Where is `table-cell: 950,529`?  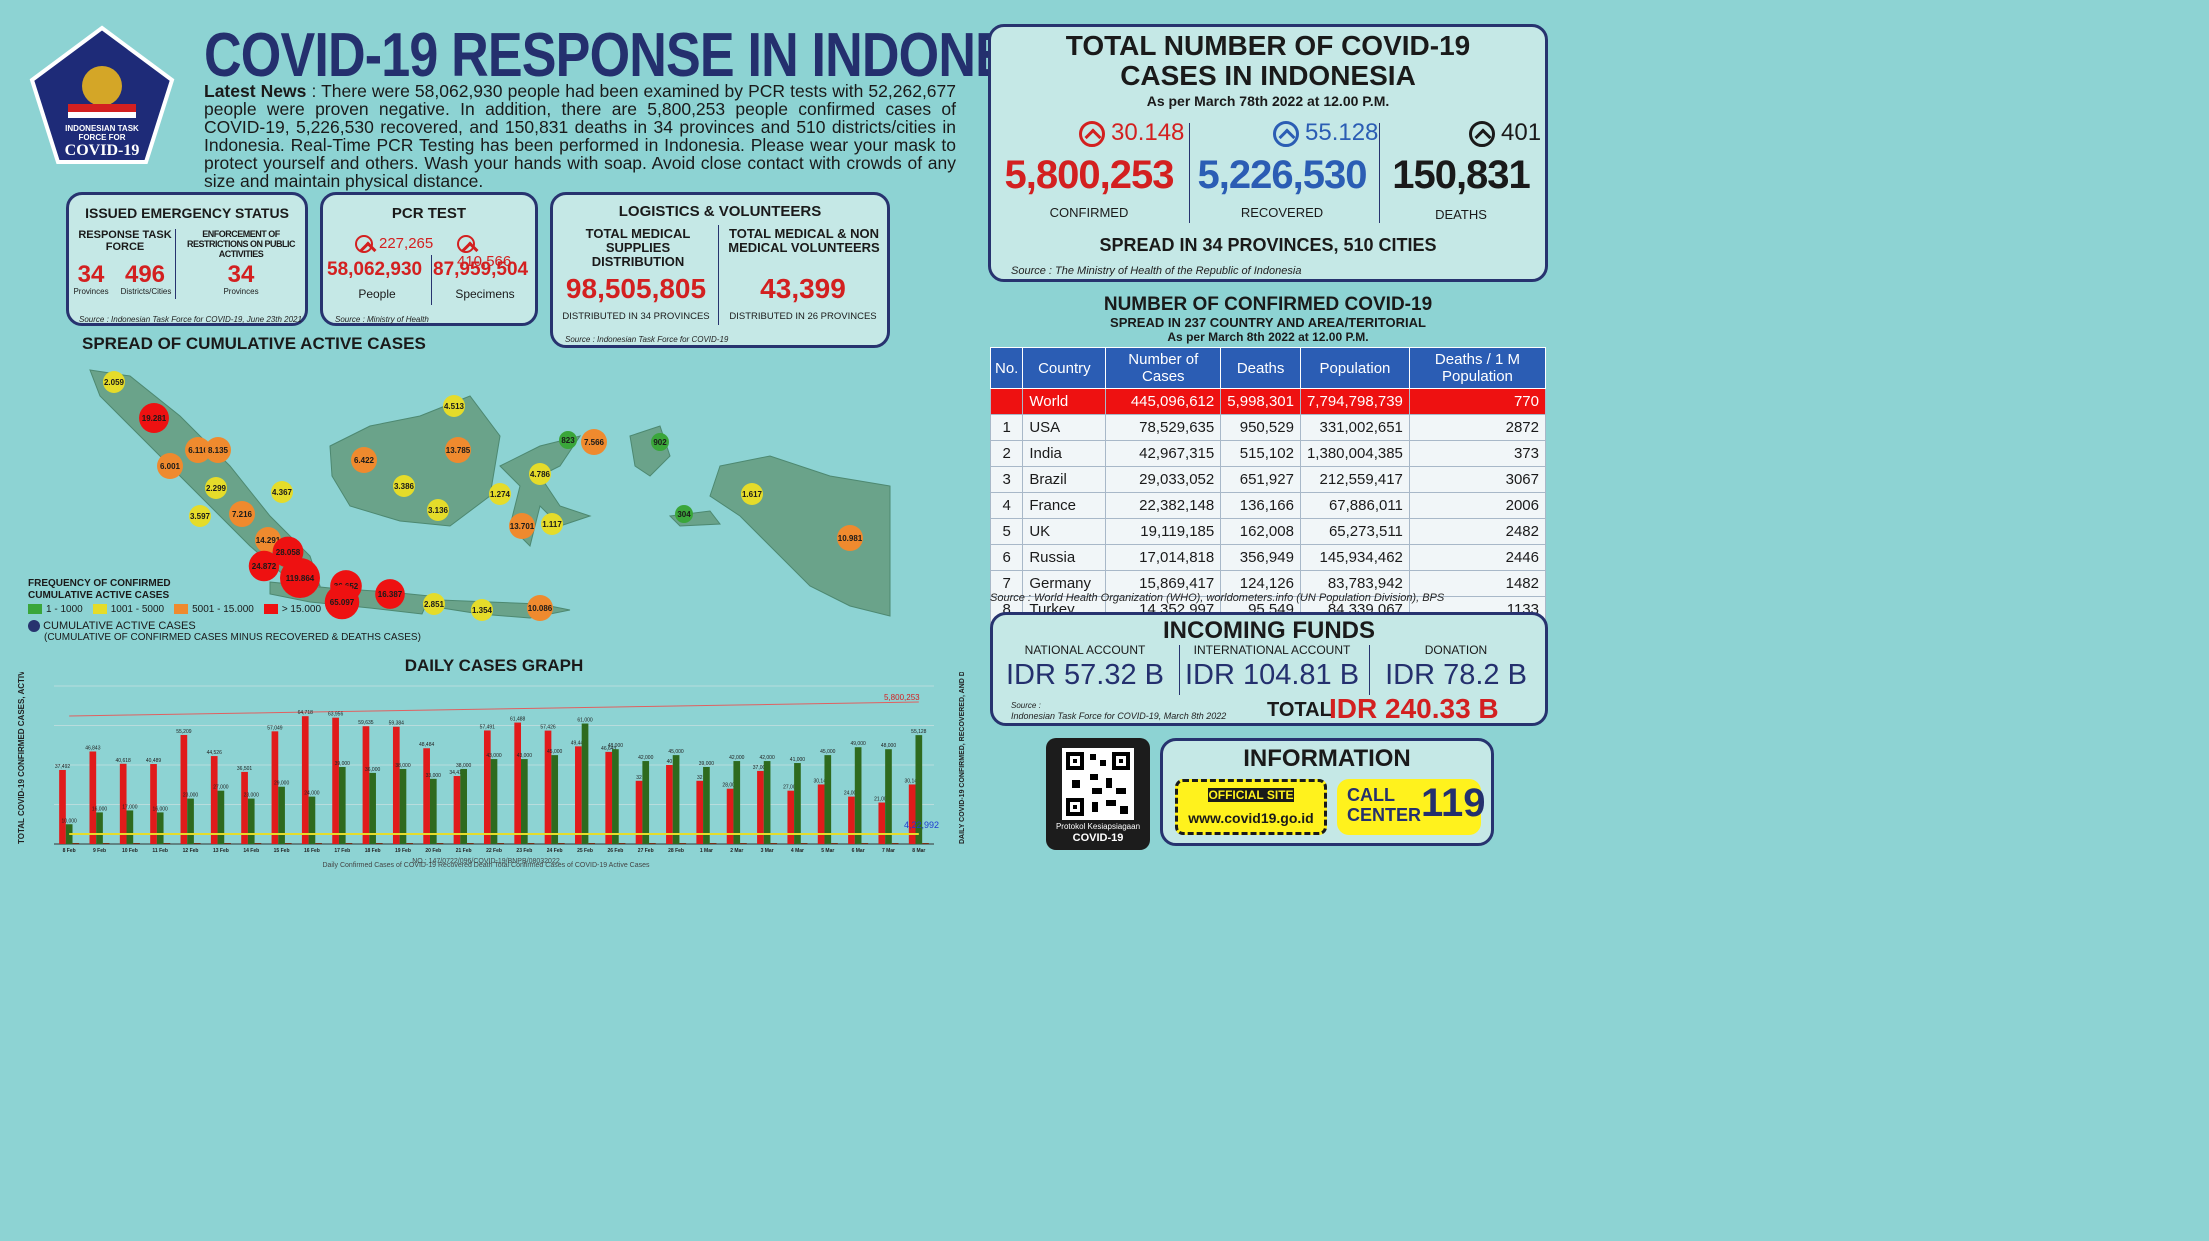 table-cell: 950,529 is located at coordinates (1260, 427).